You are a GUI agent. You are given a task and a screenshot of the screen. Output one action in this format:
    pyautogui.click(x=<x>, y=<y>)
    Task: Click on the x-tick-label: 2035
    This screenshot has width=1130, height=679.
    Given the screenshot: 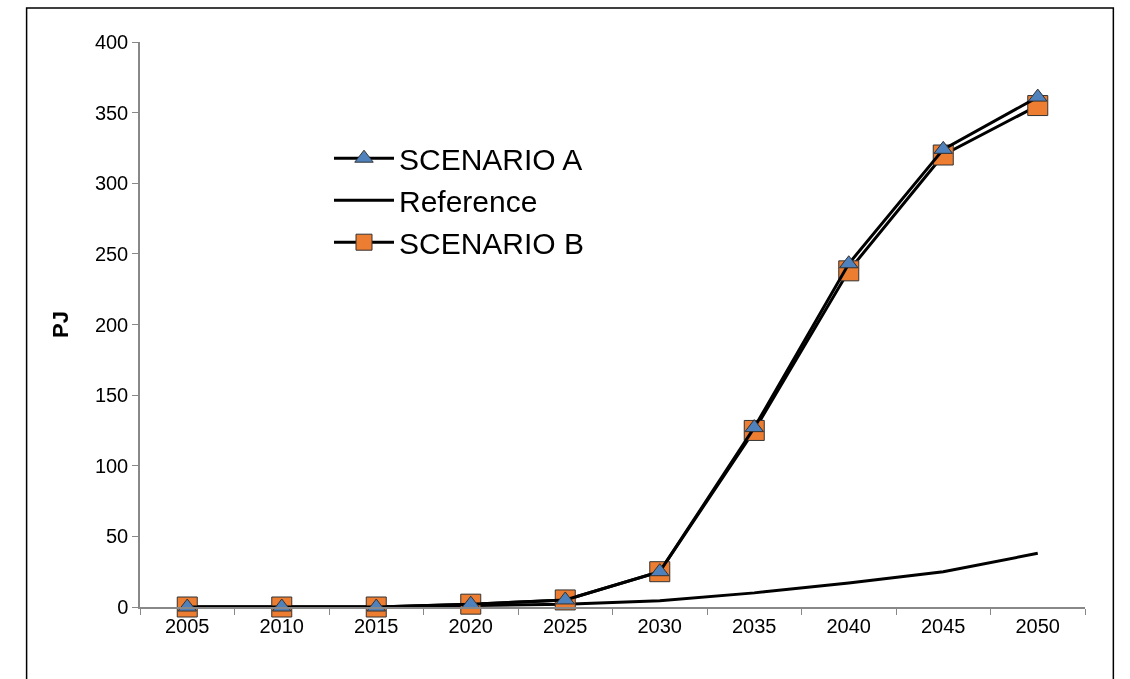 What is the action you would take?
    pyautogui.click(x=754, y=625)
    